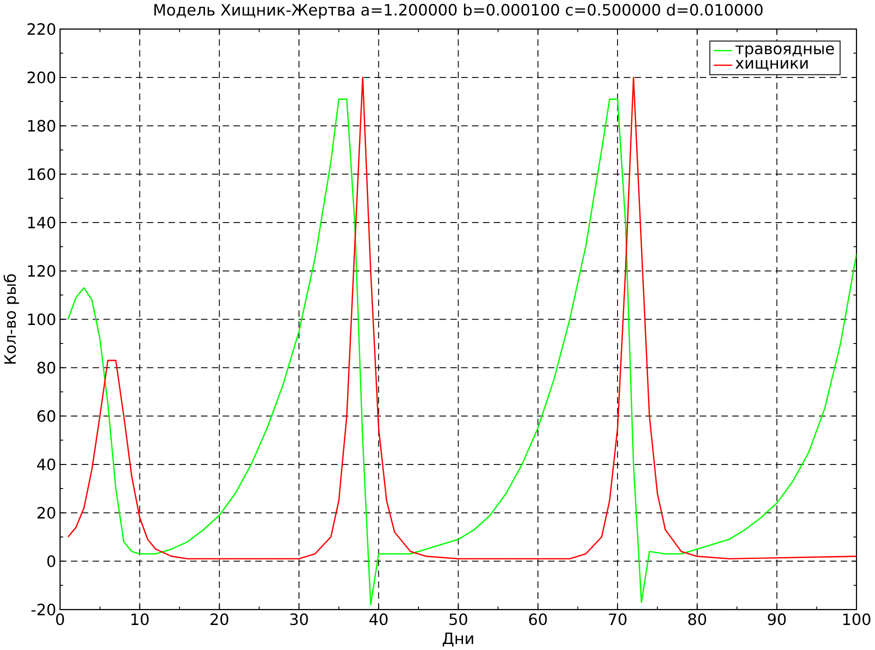  What do you see at coordinates (46, 416) in the screenshot?
I see `y-tick-label: 60` at bounding box center [46, 416].